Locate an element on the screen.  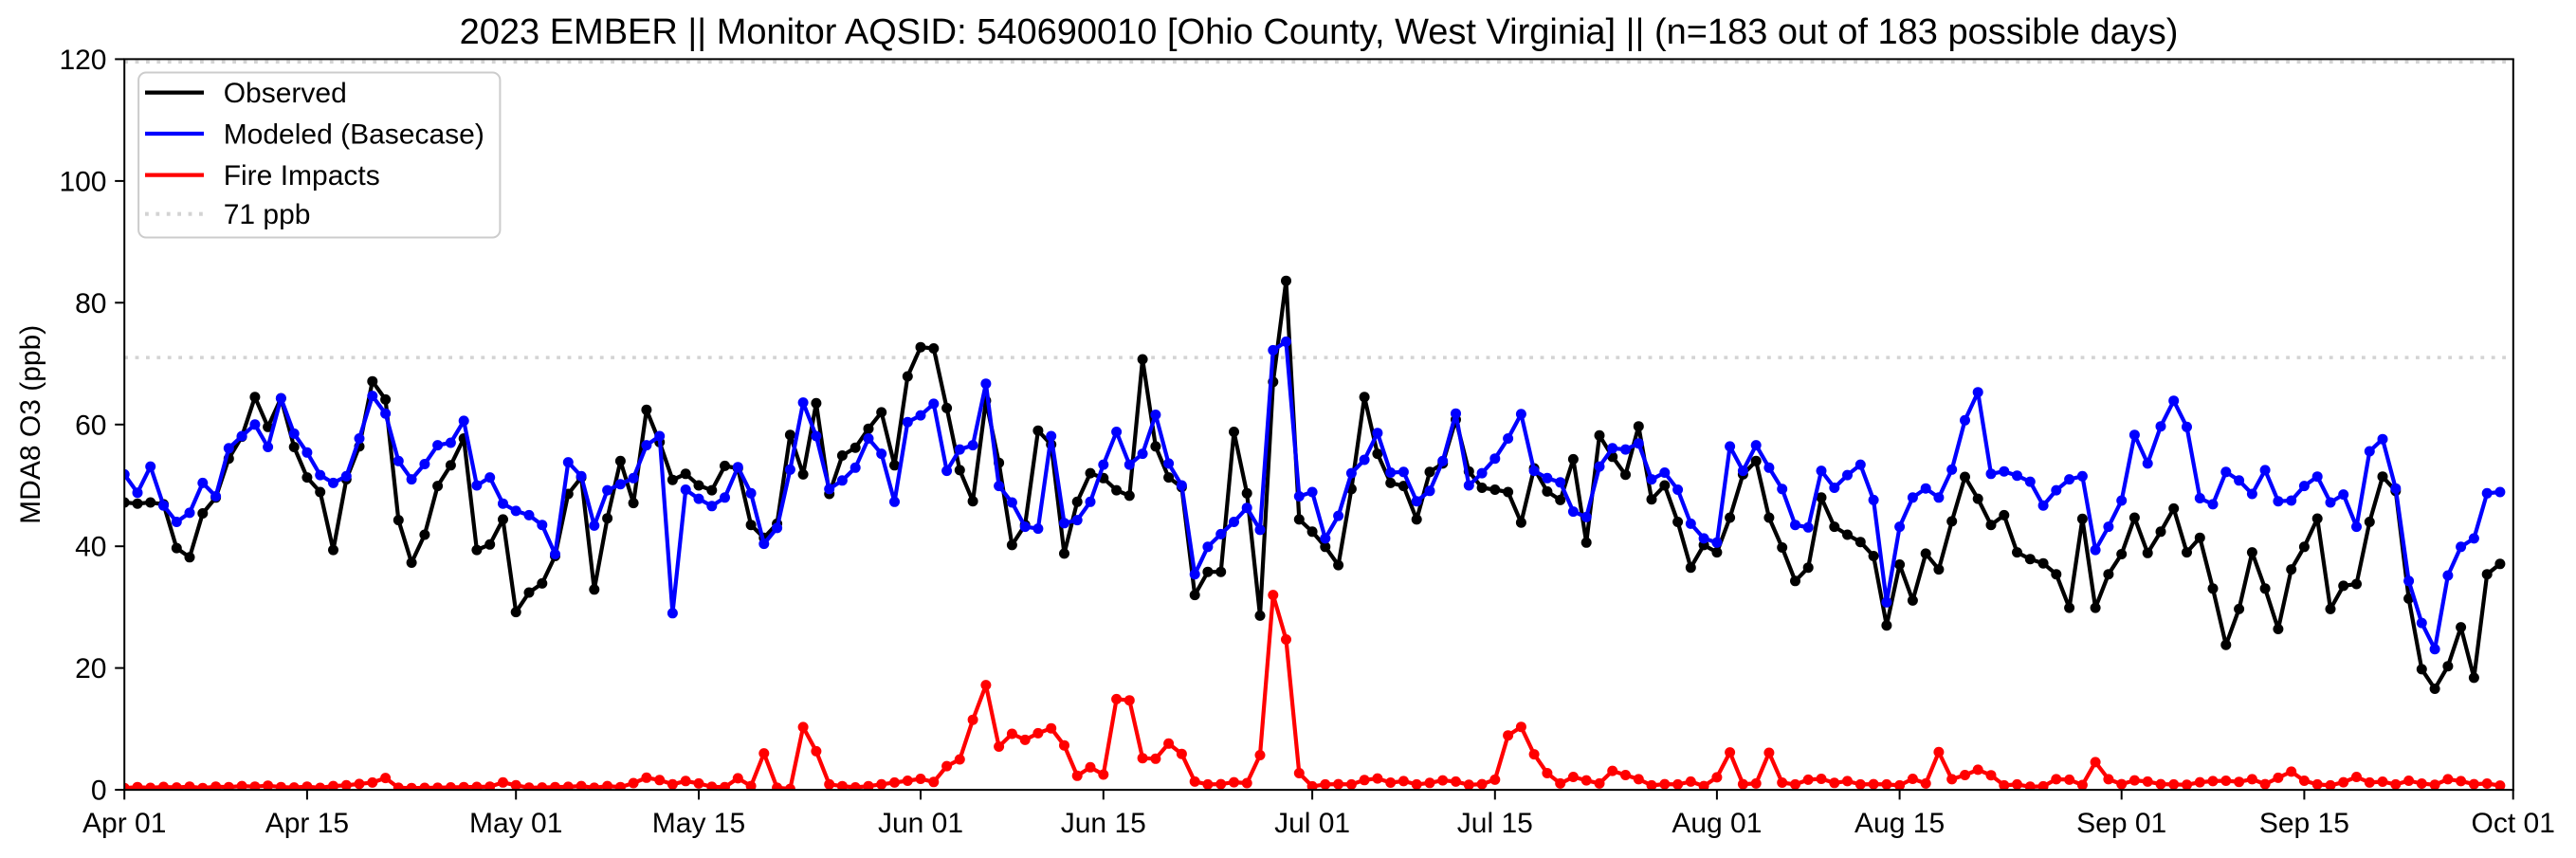
svg-text: 60 is located at coordinates (90, 426).